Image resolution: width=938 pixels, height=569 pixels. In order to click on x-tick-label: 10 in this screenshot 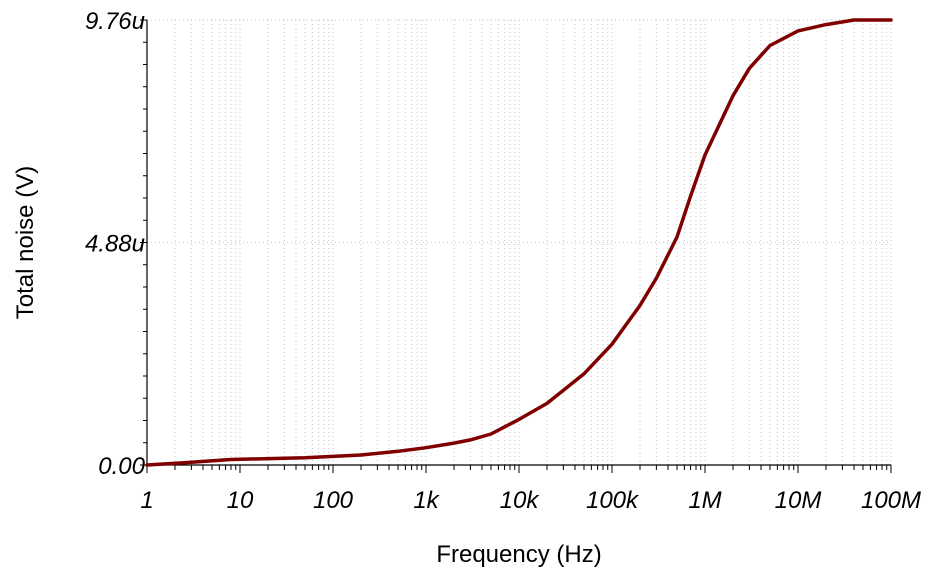, I will do `click(240, 500)`.